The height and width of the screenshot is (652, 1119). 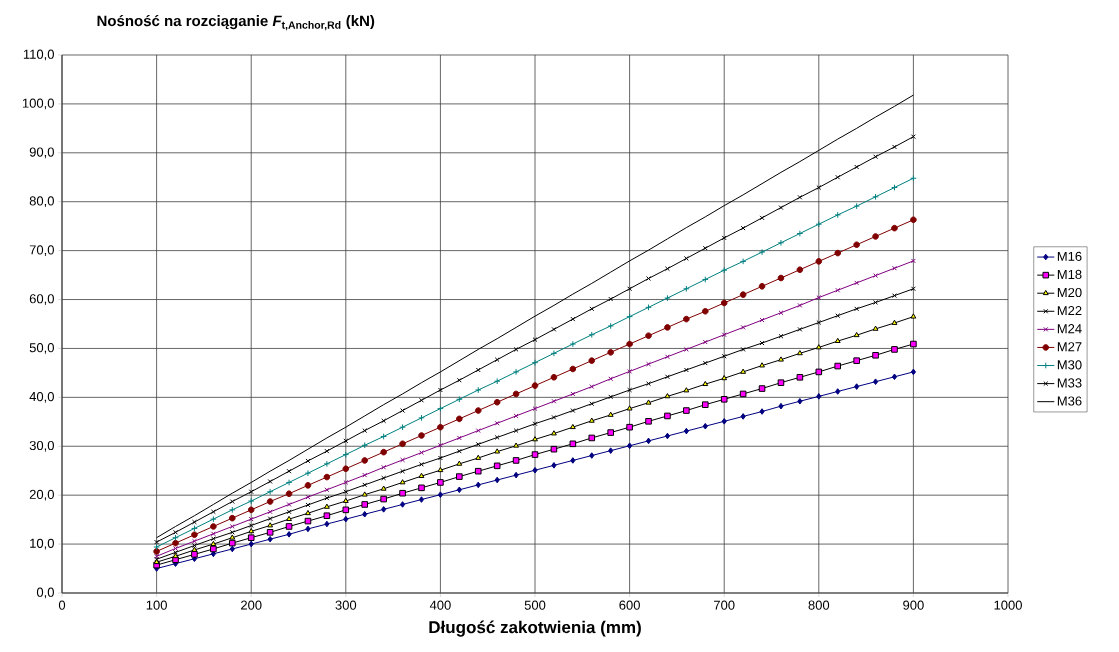 What do you see at coordinates (1069, 292) in the screenshot?
I see `legend-label: M20` at bounding box center [1069, 292].